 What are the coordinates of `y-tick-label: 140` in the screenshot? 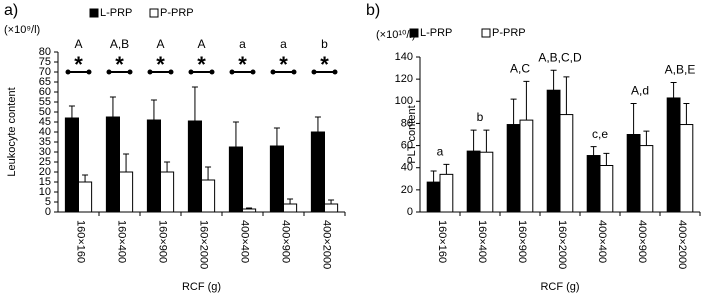 It's located at (404, 57).